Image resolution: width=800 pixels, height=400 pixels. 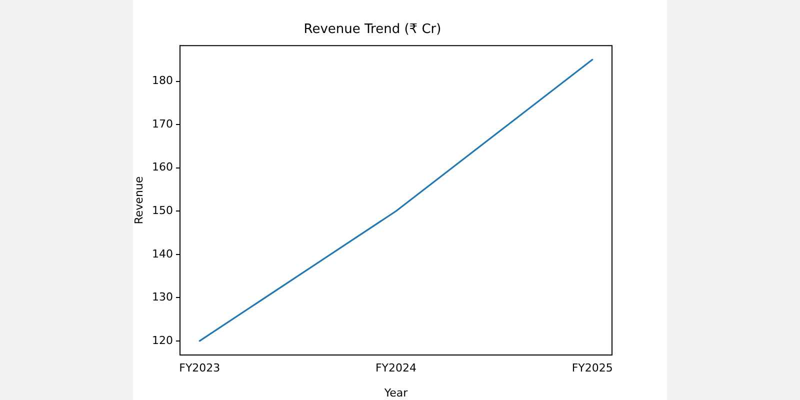 What do you see at coordinates (395, 393) in the screenshot?
I see `x-axis-title: Year` at bounding box center [395, 393].